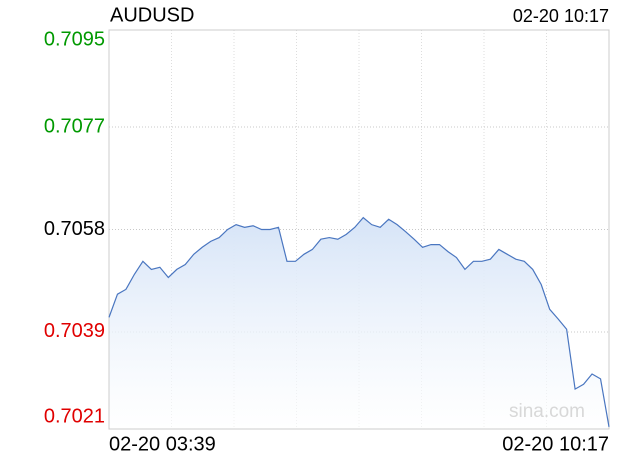 The image size is (620, 460). Describe the element at coordinates (74, 416) in the screenshot. I see `y-tick-label: 0.7021` at that location.